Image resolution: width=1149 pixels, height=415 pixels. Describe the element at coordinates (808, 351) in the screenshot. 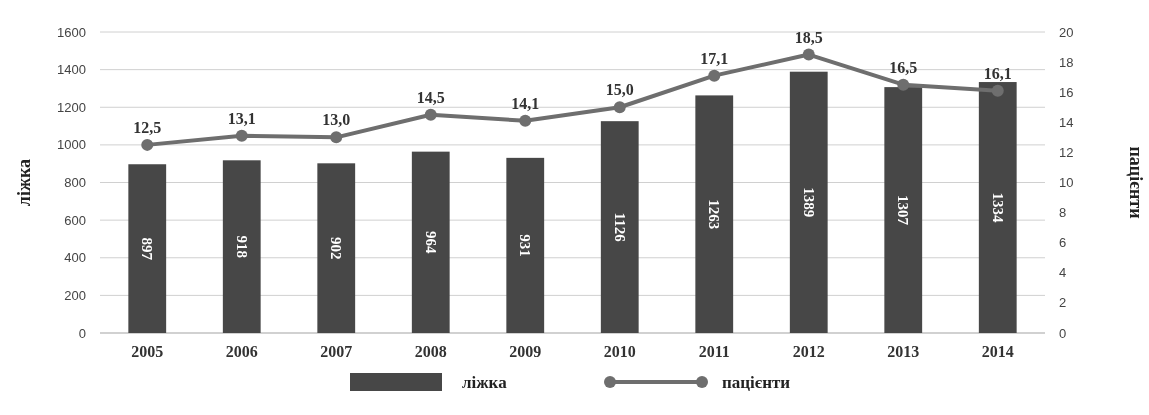

I see `x-tick-label: 2012` at that location.